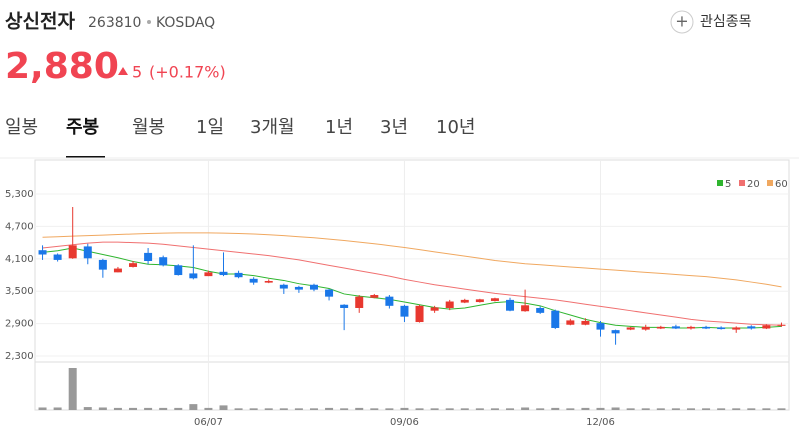 The image size is (799, 436). What do you see at coordinates (19, 194) in the screenshot?
I see `y-tick-label: 5,300` at bounding box center [19, 194].